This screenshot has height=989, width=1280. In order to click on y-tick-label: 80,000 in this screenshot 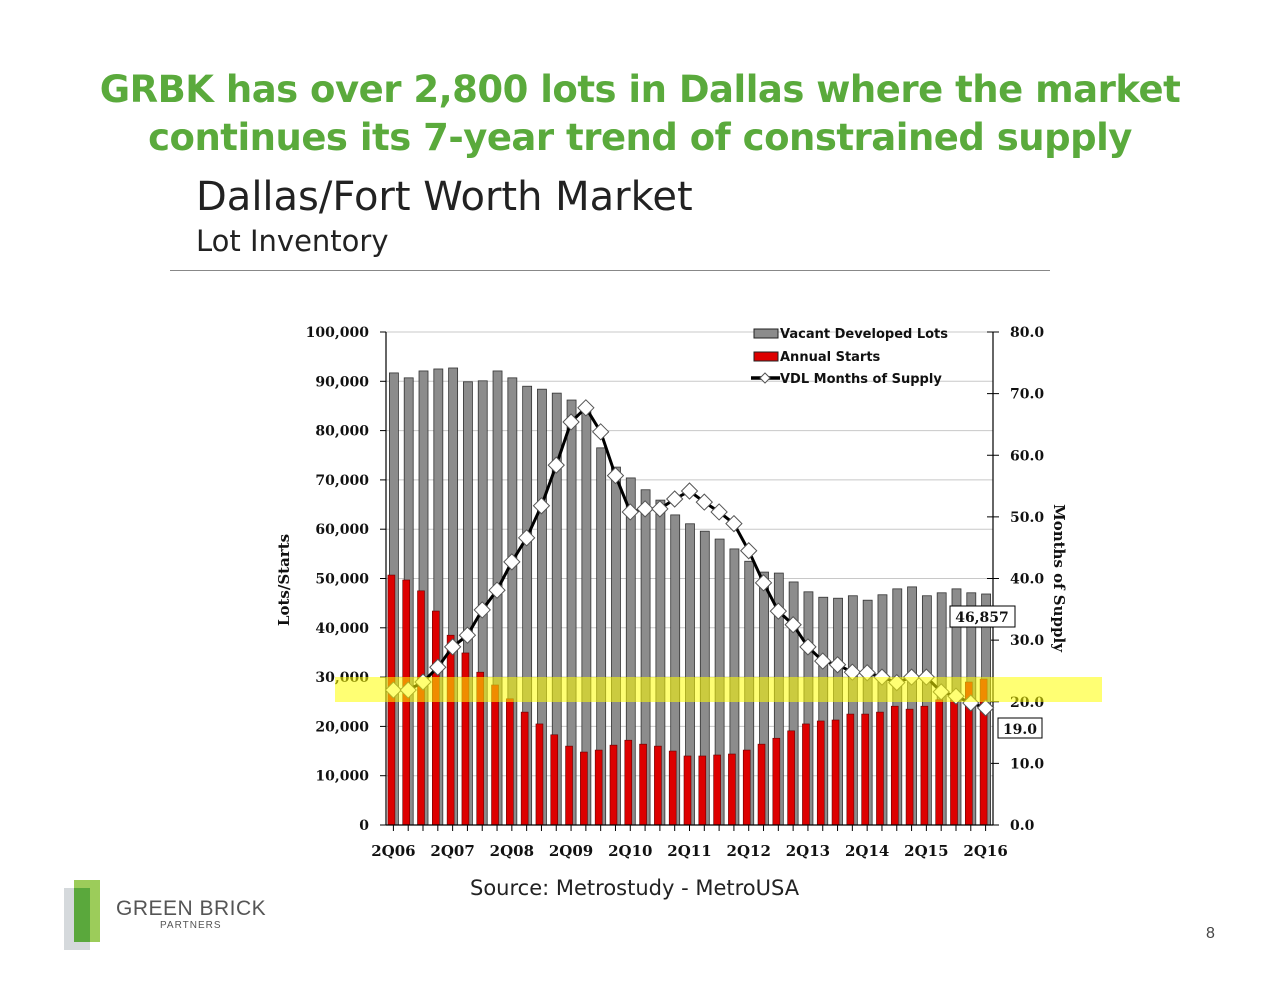, I will do `click(342, 432)`.